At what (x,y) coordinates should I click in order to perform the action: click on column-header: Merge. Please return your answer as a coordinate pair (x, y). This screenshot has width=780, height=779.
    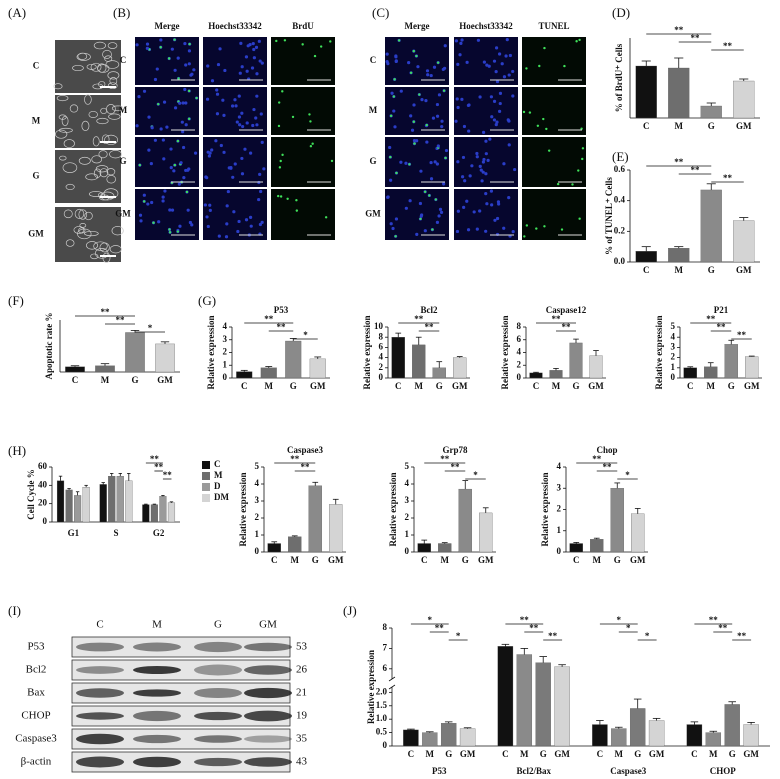
    Looking at the image, I should click on (417, 26).